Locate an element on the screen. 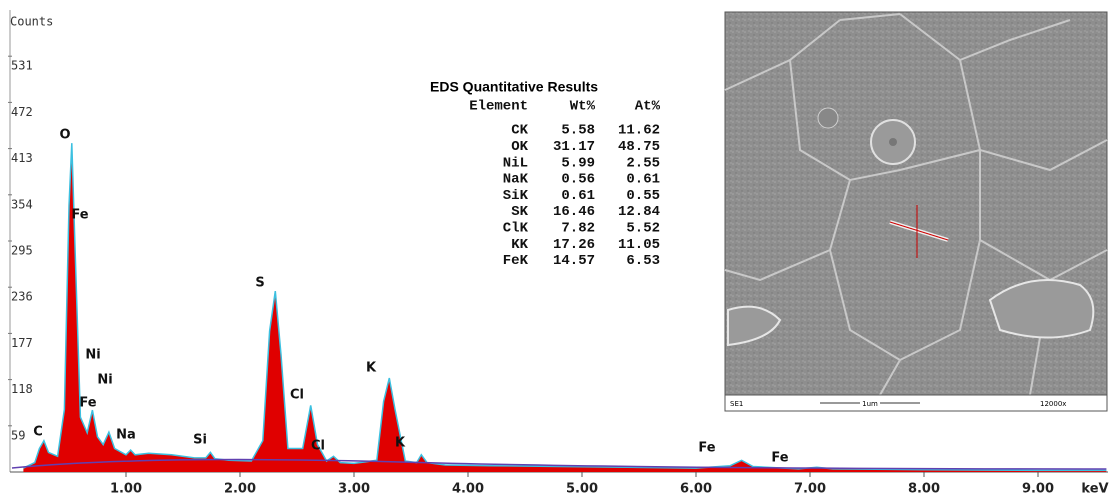  x-axis-label: keV is located at coordinates (1094, 489).